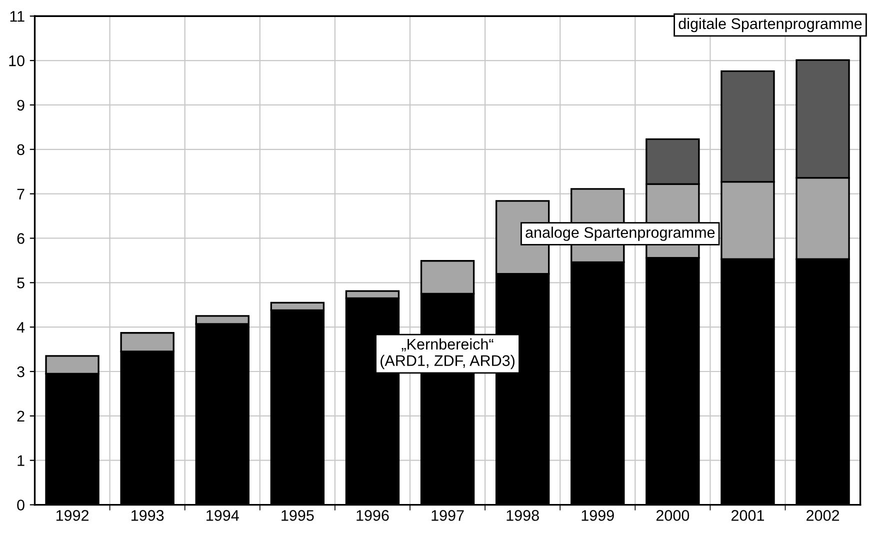 The height and width of the screenshot is (537, 869). What do you see at coordinates (447, 354) in the screenshot?
I see `series-label: „Kernbereich“ (ARD1, ZDF, ARD3)` at bounding box center [447, 354].